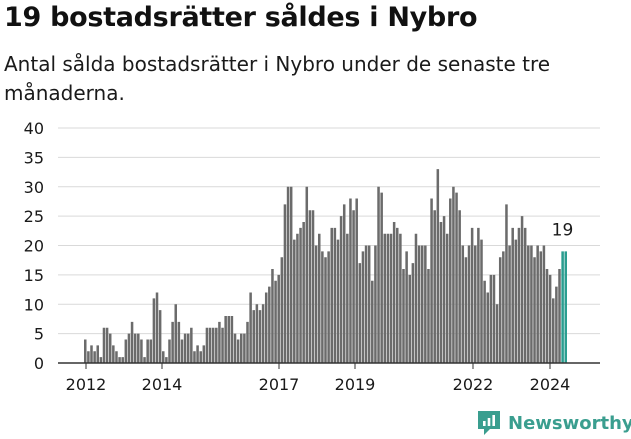  What do you see at coordinates (86, 384) in the screenshot?
I see `x-tick-label: 2012` at bounding box center [86, 384].